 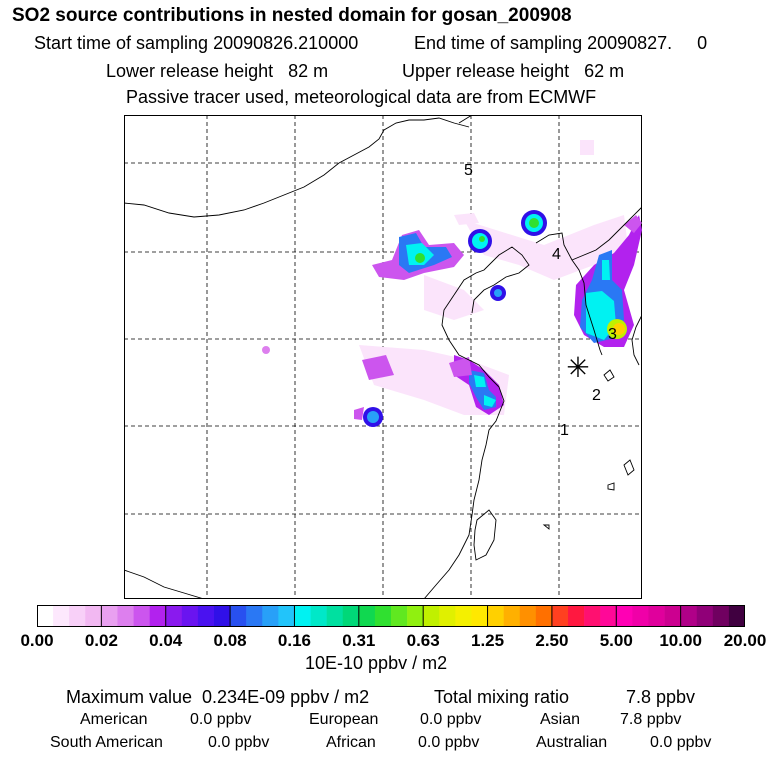 What do you see at coordinates (616, 640) in the screenshot?
I see `colorbar-tick-label: 5.00` at bounding box center [616, 640].